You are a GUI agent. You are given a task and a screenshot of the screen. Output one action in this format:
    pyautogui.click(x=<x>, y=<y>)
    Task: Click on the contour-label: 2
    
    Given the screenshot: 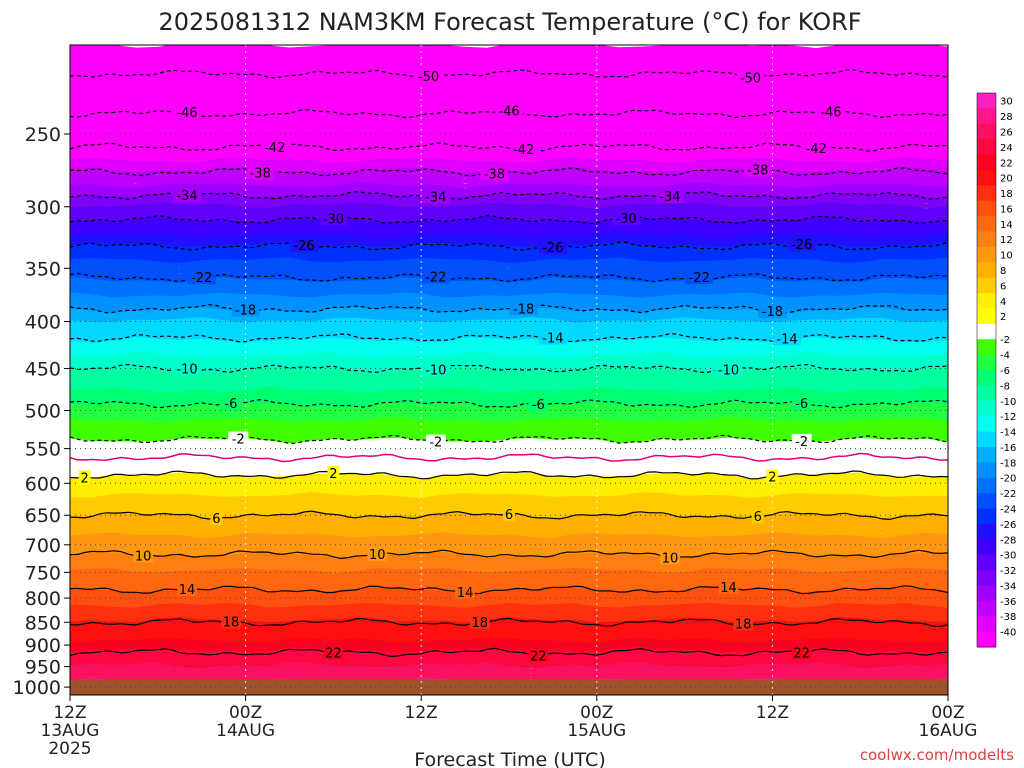 What is the action you would take?
    pyautogui.click(x=772, y=477)
    